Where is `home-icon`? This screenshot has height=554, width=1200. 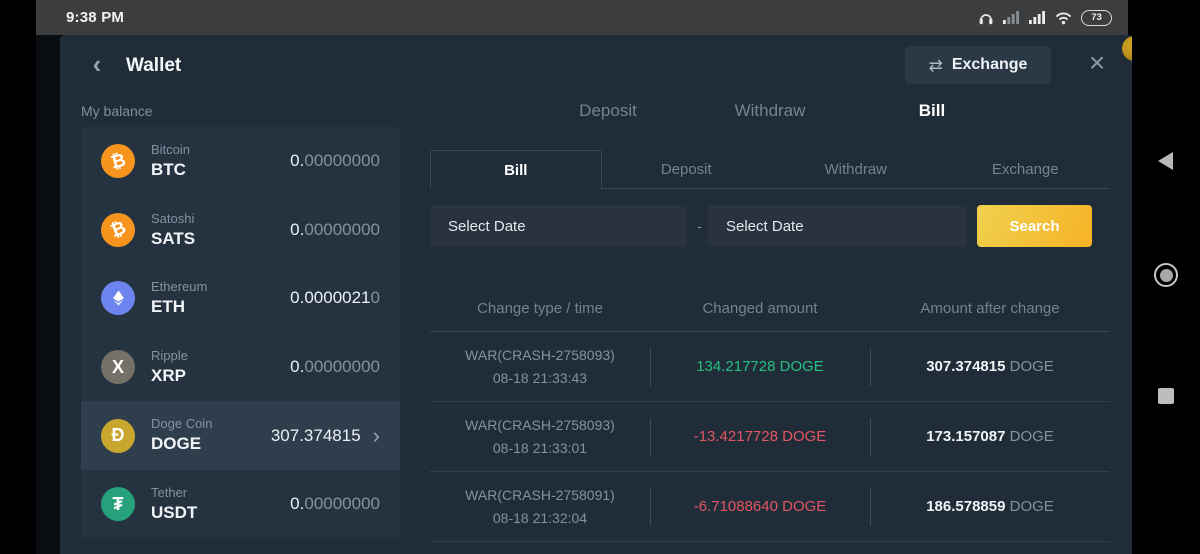
home-icon is located at coordinates (1166, 275).